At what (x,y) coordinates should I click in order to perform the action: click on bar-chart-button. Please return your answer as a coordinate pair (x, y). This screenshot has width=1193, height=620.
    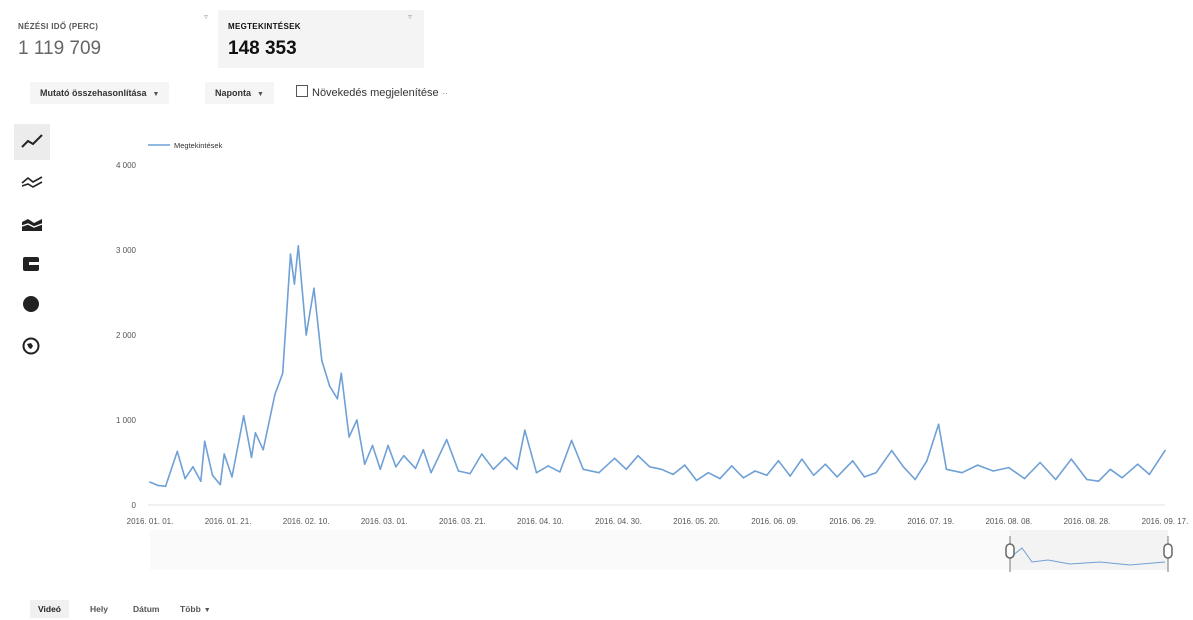
    Looking at the image, I should click on (32, 264).